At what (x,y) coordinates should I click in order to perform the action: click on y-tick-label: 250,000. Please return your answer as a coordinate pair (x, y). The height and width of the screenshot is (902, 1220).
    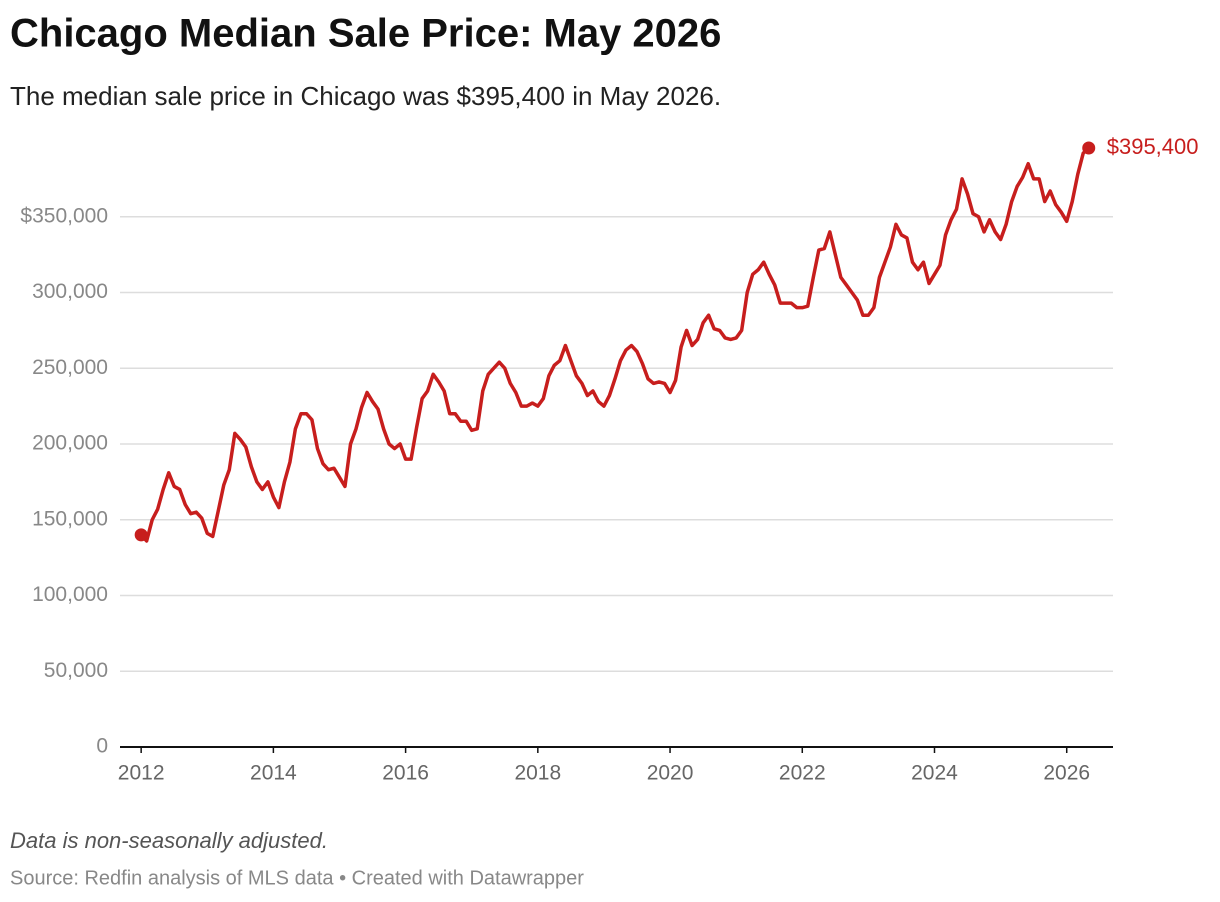
    Looking at the image, I should click on (70, 367).